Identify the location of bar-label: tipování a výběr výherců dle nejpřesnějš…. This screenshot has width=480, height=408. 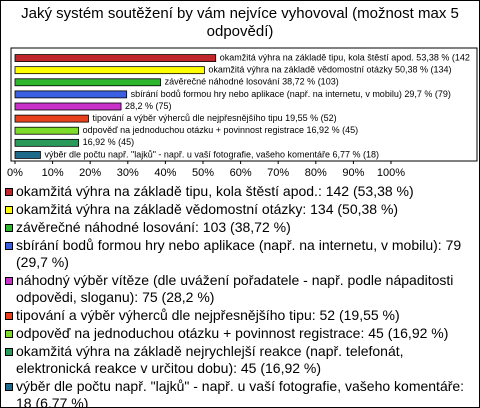
(215, 118).